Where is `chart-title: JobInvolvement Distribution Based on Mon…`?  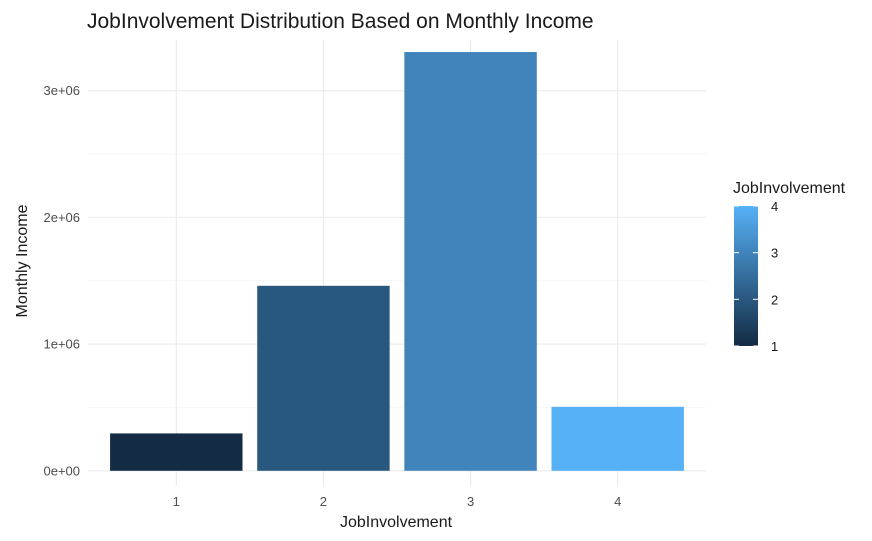
chart-title: JobInvolvement Distribution Based on Mon… is located at coordinates (340, 21).